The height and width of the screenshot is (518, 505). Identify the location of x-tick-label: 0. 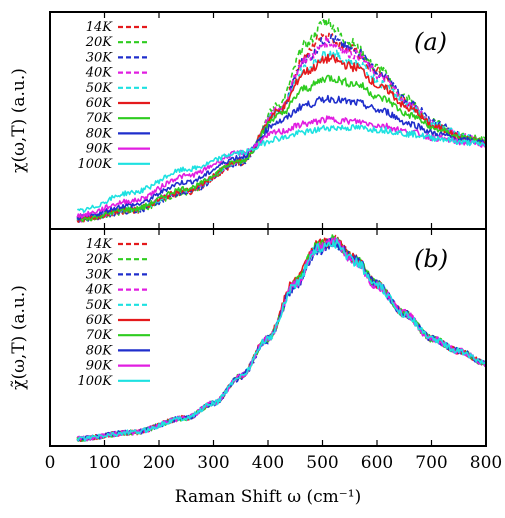
(50, 463).